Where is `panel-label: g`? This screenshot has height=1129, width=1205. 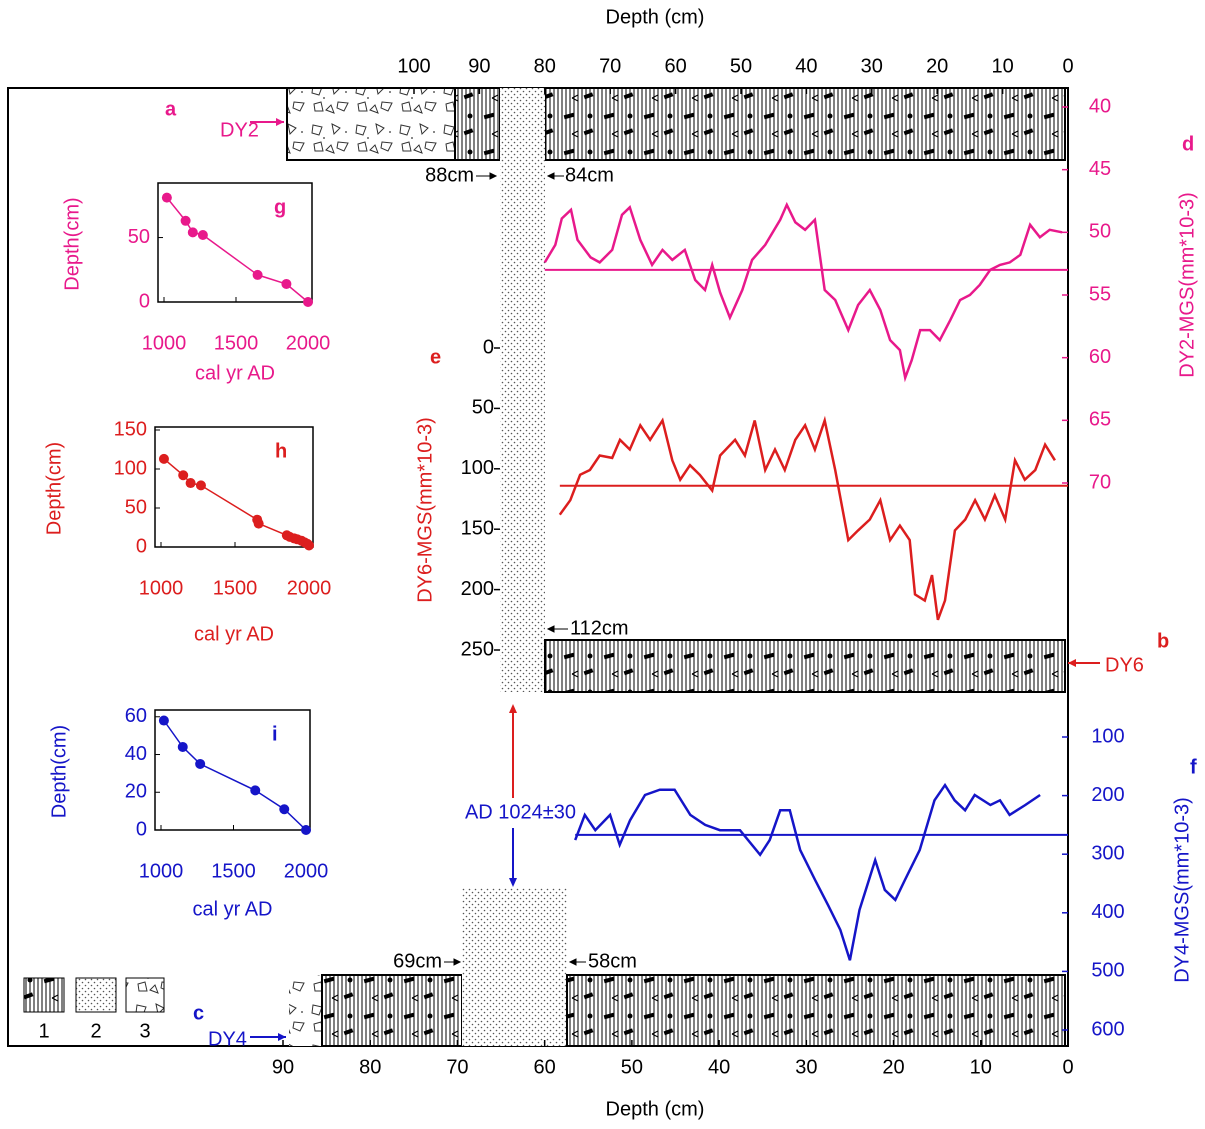
panel-label: g is located at coordinates (280, 207).